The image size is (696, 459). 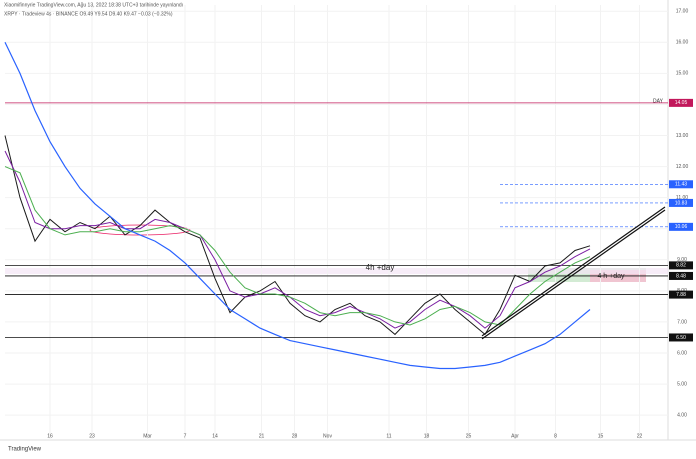 I want to click on x-tick-label: 14, so click(x=215, y=436).